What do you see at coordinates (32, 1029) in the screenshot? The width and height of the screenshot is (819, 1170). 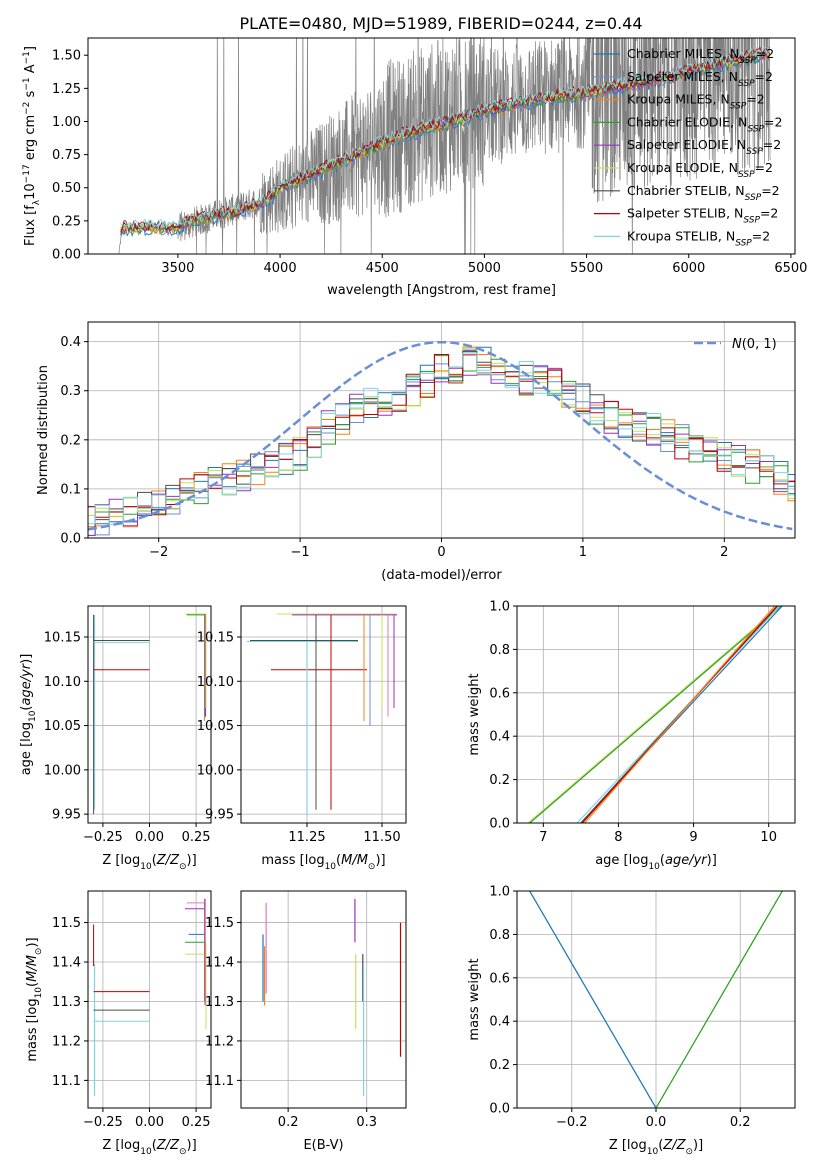 I see `label-part: mass [log` at bounding box center [32, 1029].